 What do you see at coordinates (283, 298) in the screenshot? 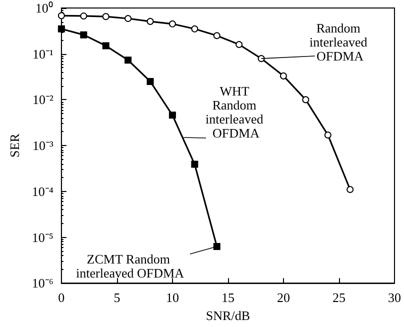
I see `x-tick-label: 20` at bounding box center [283, 298].